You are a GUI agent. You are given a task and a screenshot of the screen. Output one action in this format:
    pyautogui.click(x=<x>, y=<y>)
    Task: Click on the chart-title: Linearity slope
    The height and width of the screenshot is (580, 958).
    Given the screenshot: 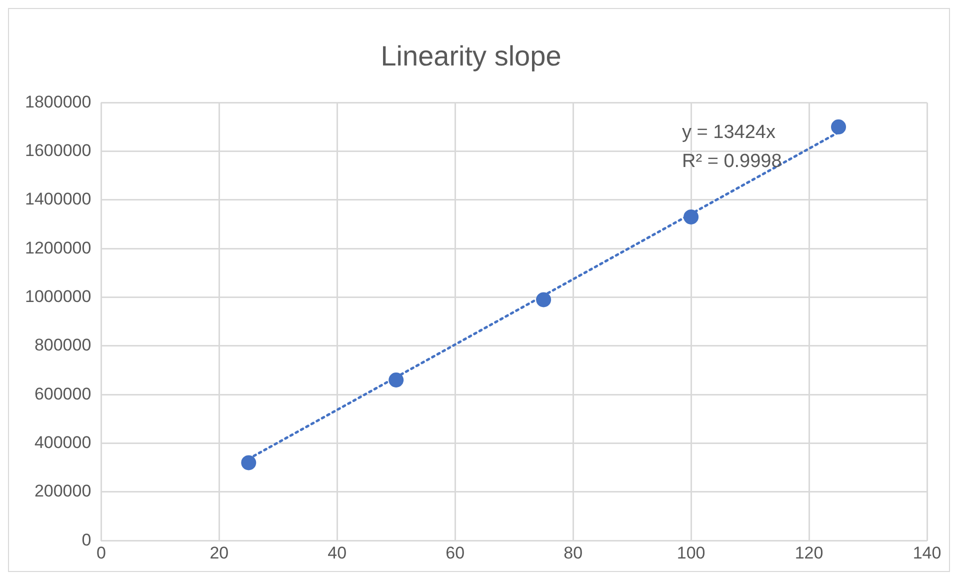 What is the action you would take?
    pyautogui.click(x=471, y=56)
    